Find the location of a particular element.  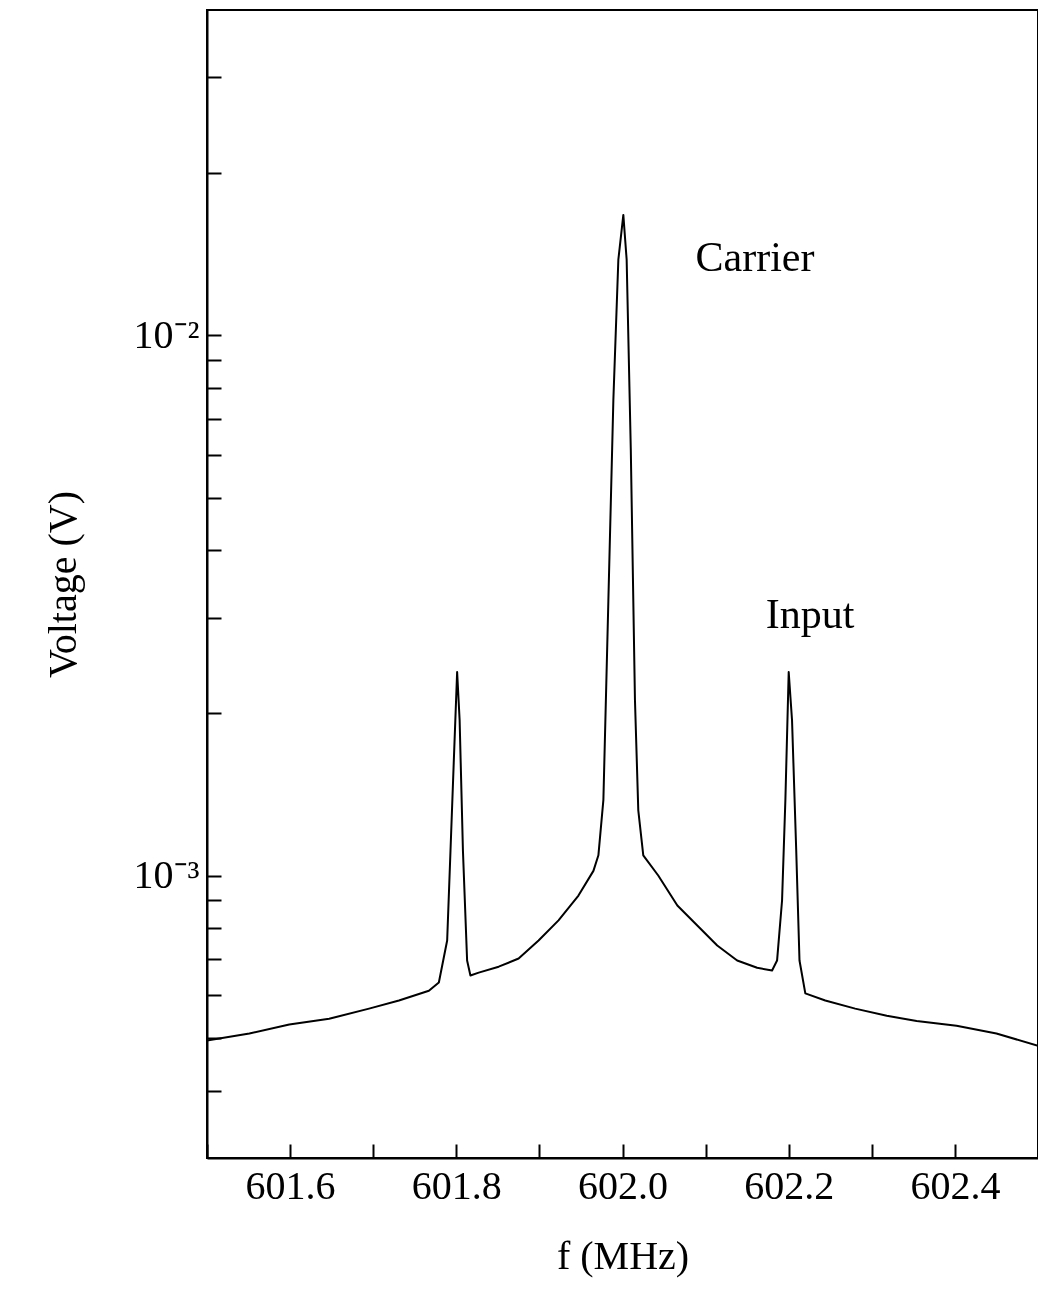

x-tick-label: 601.6 is located at coordinates (290, 1185).